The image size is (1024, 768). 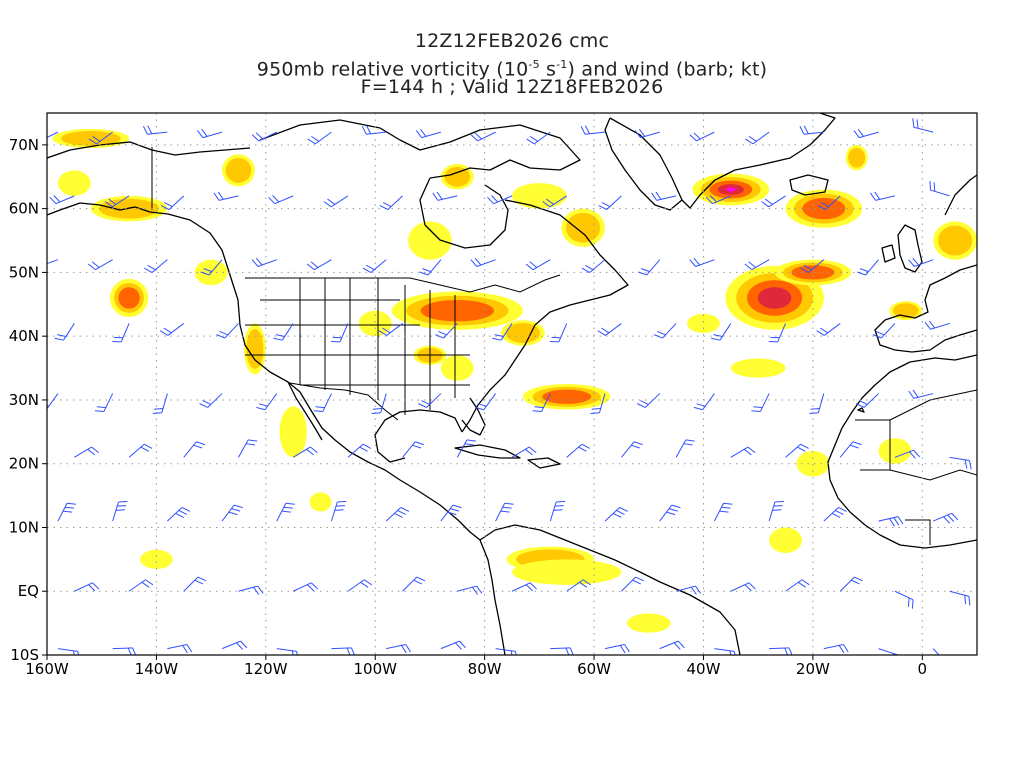 What do you see at coordinates (28, 400) in the screenshot?
I see `y-axis-ticks: 70N 60N 50N 40N 30N 20N 10N EQ 10S` at bounding box center [28, 400].